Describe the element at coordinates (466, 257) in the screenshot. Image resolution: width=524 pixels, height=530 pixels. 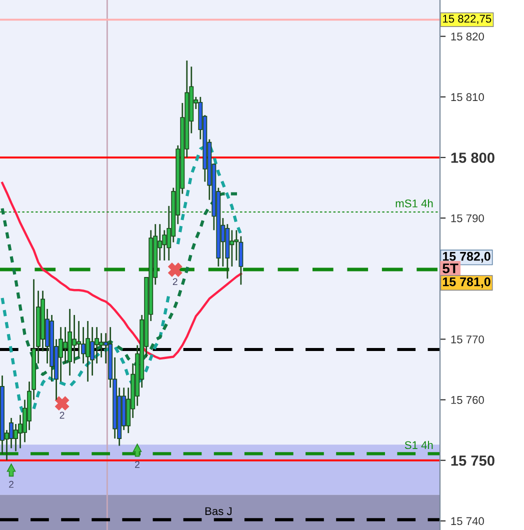
I see `text: 15 782,0` at that location.